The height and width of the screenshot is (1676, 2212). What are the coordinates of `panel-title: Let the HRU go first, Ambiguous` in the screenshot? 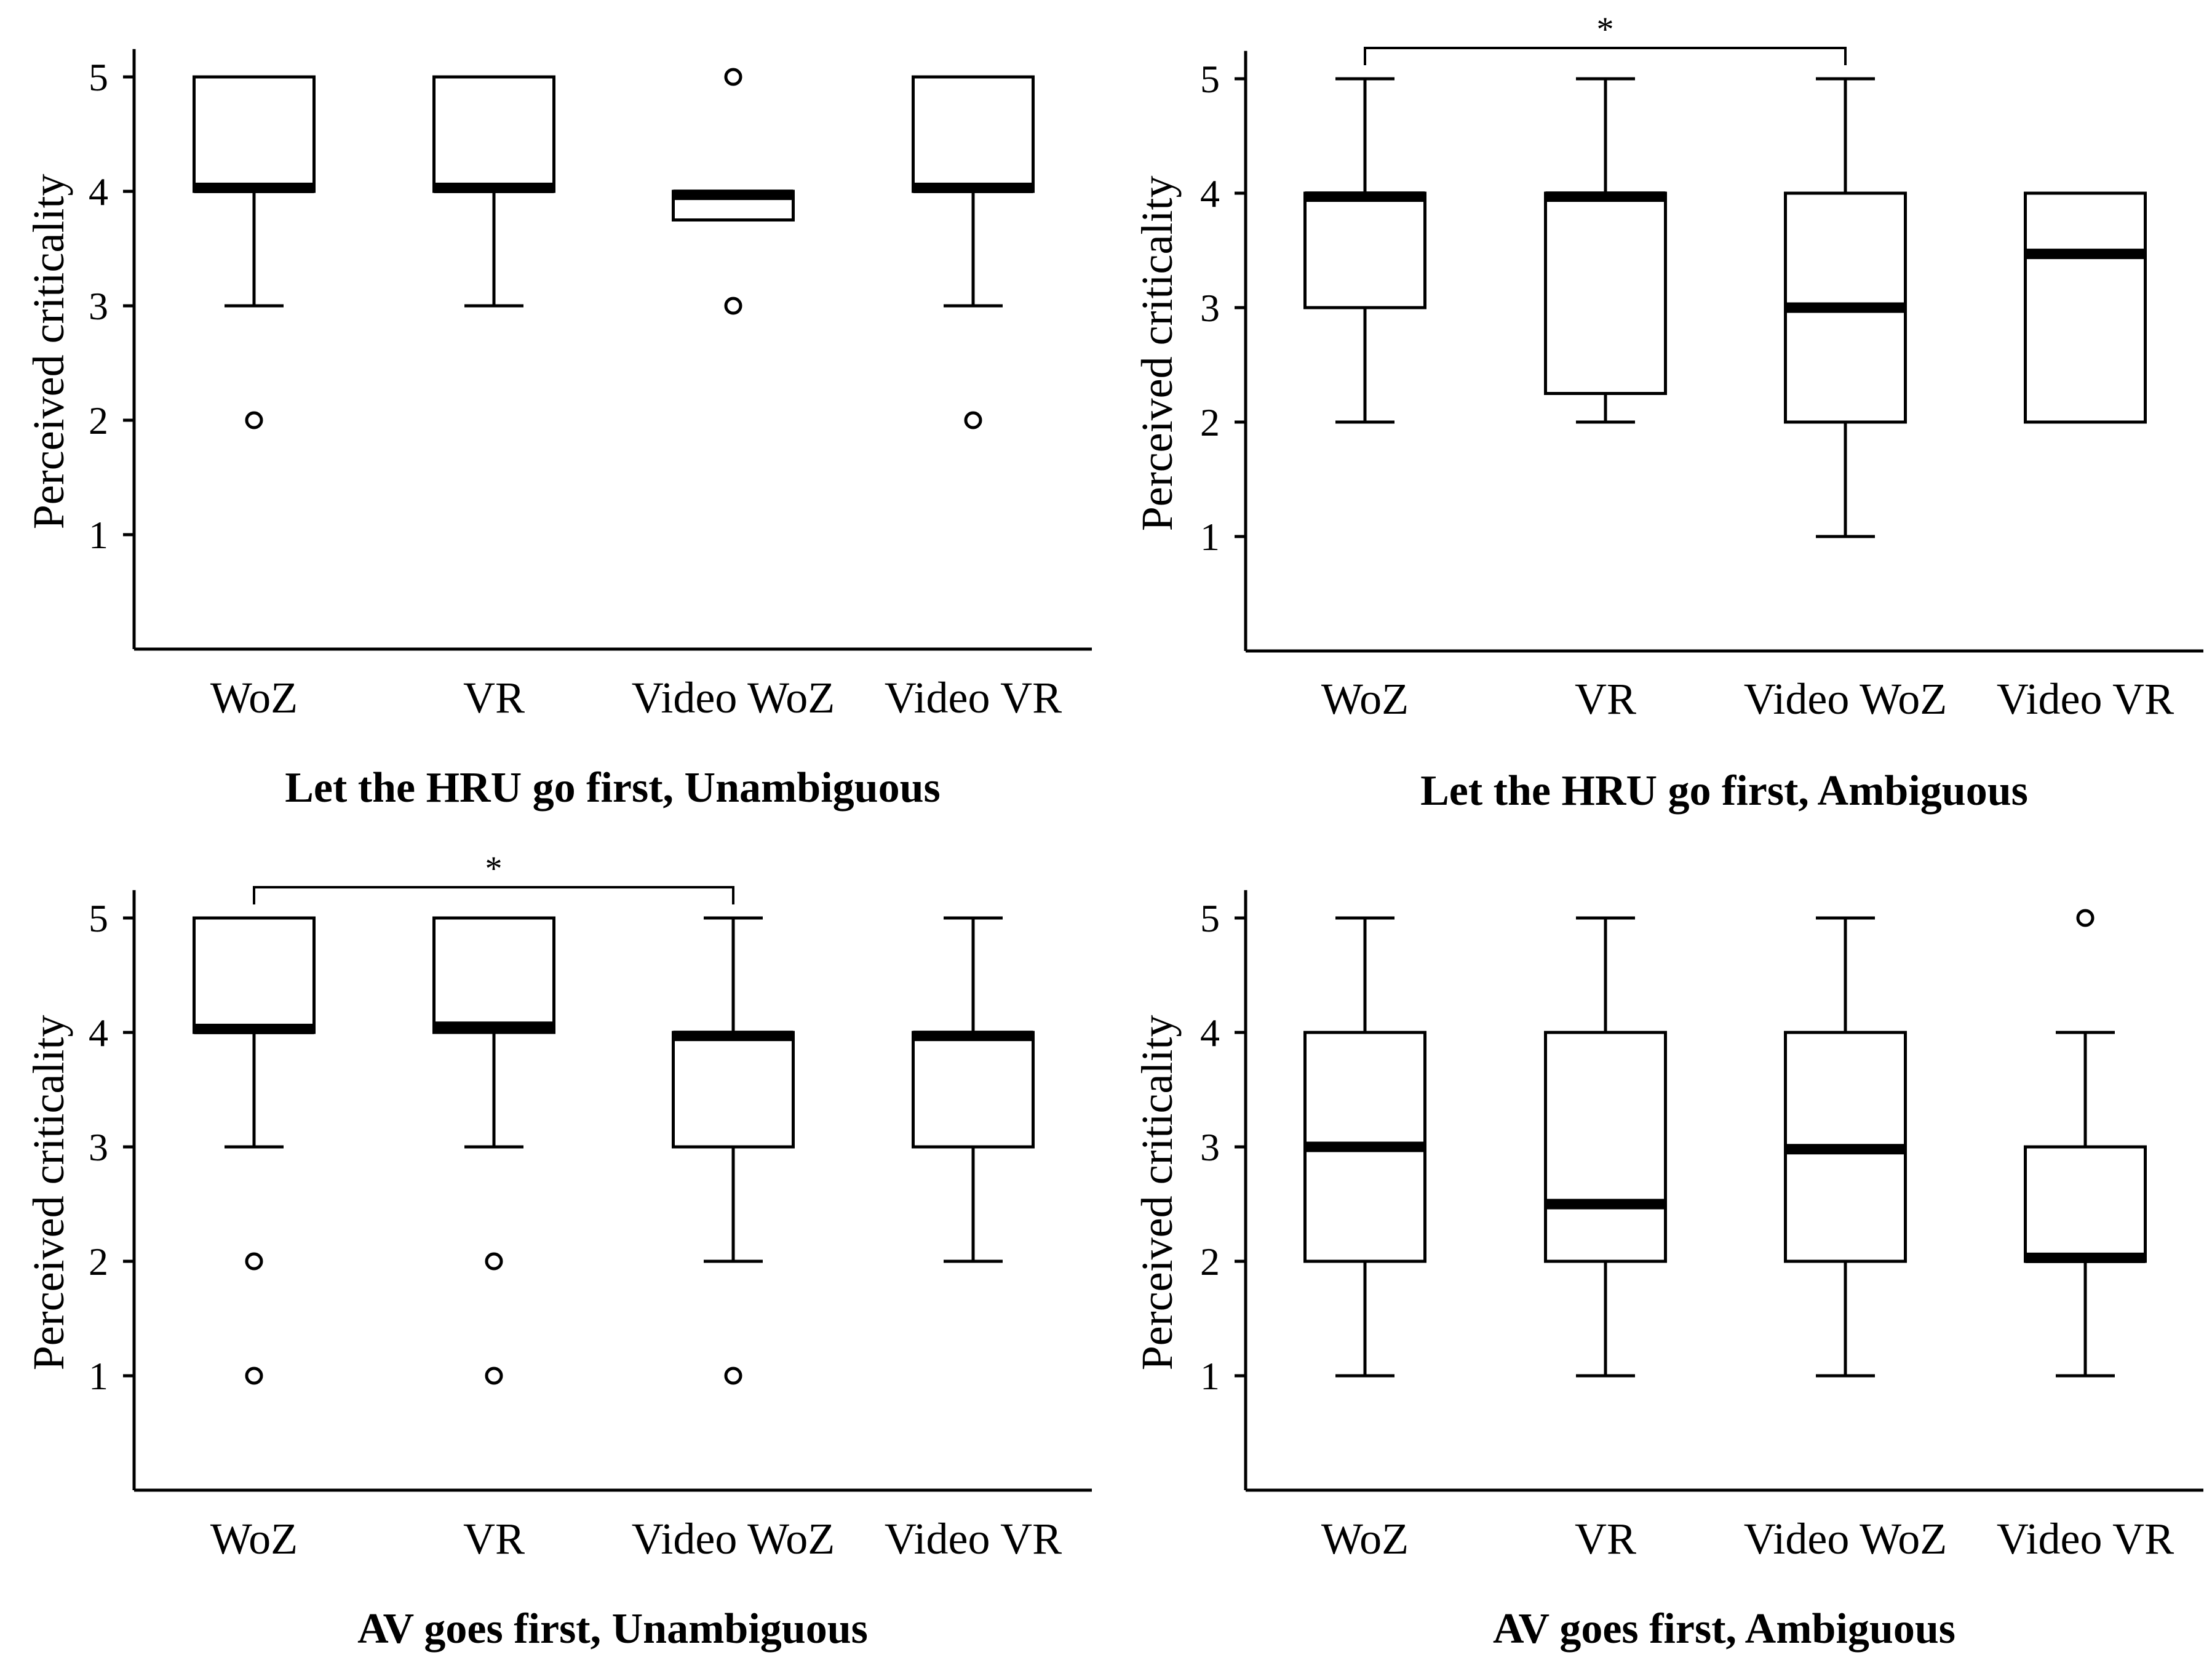 It's located at (1724, 791).